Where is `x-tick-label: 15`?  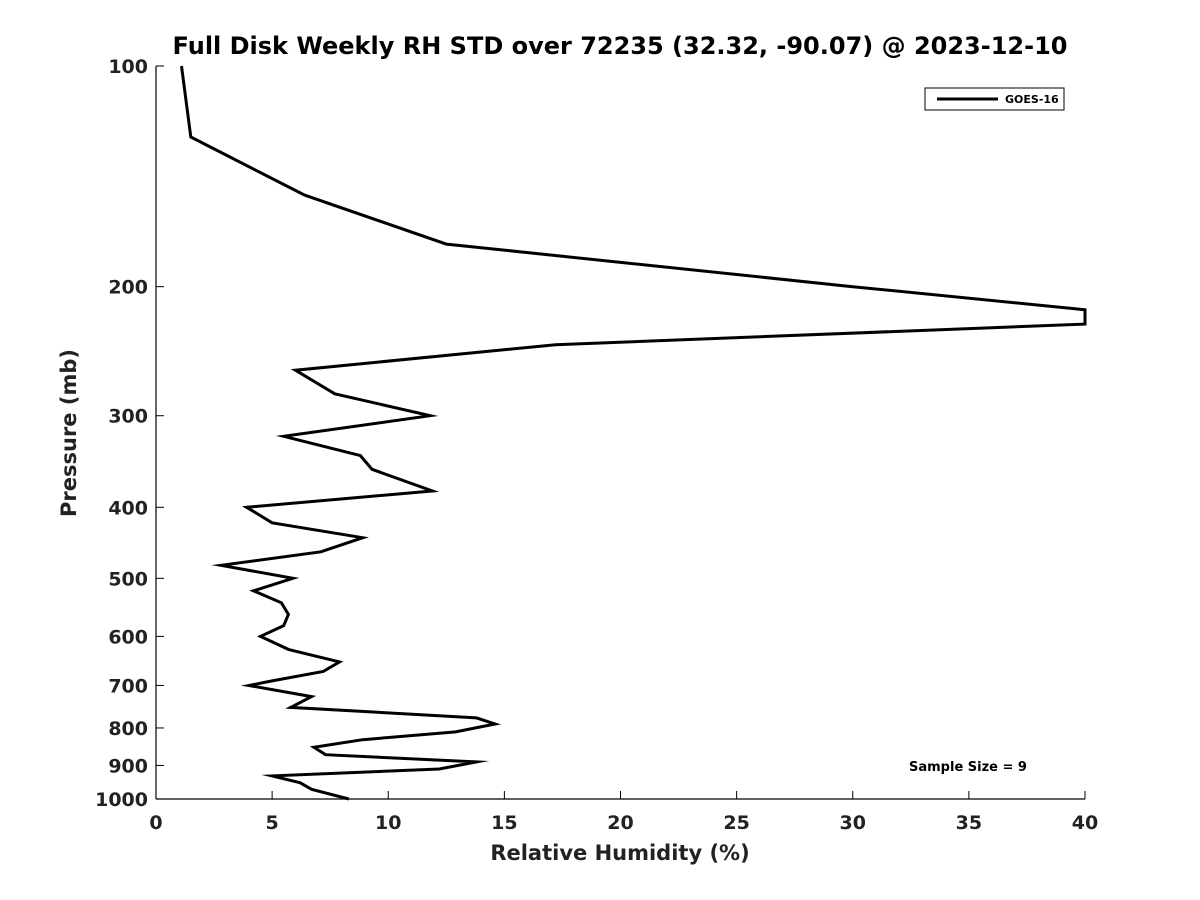 x-tick-label: 15 is located at coordinates (504, 823).